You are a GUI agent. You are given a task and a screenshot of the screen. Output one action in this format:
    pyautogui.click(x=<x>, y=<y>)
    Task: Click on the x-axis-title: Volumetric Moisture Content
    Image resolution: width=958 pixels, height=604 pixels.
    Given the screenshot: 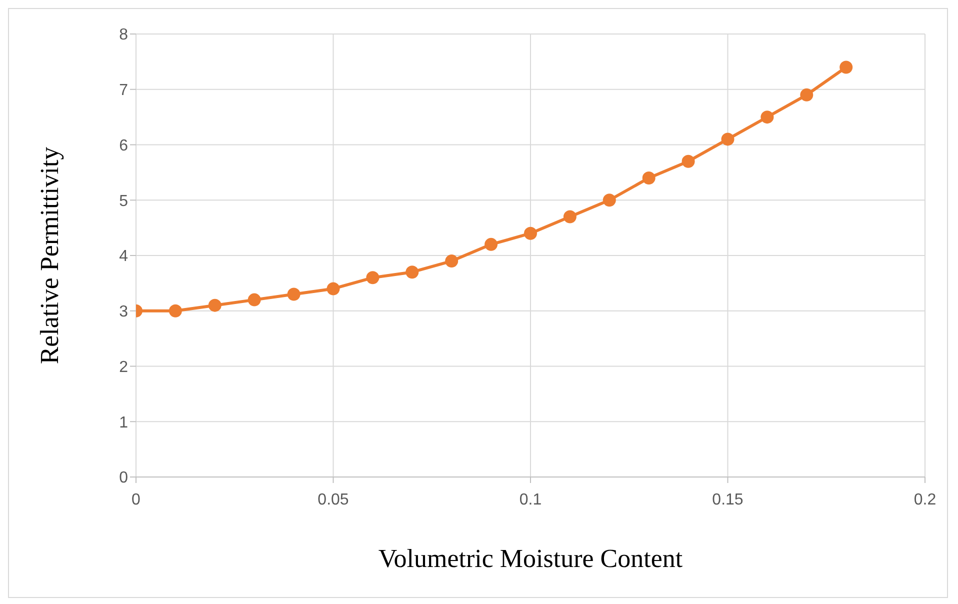 What is the action you would take?
    pyautogui.click(x=531, y=558)
    